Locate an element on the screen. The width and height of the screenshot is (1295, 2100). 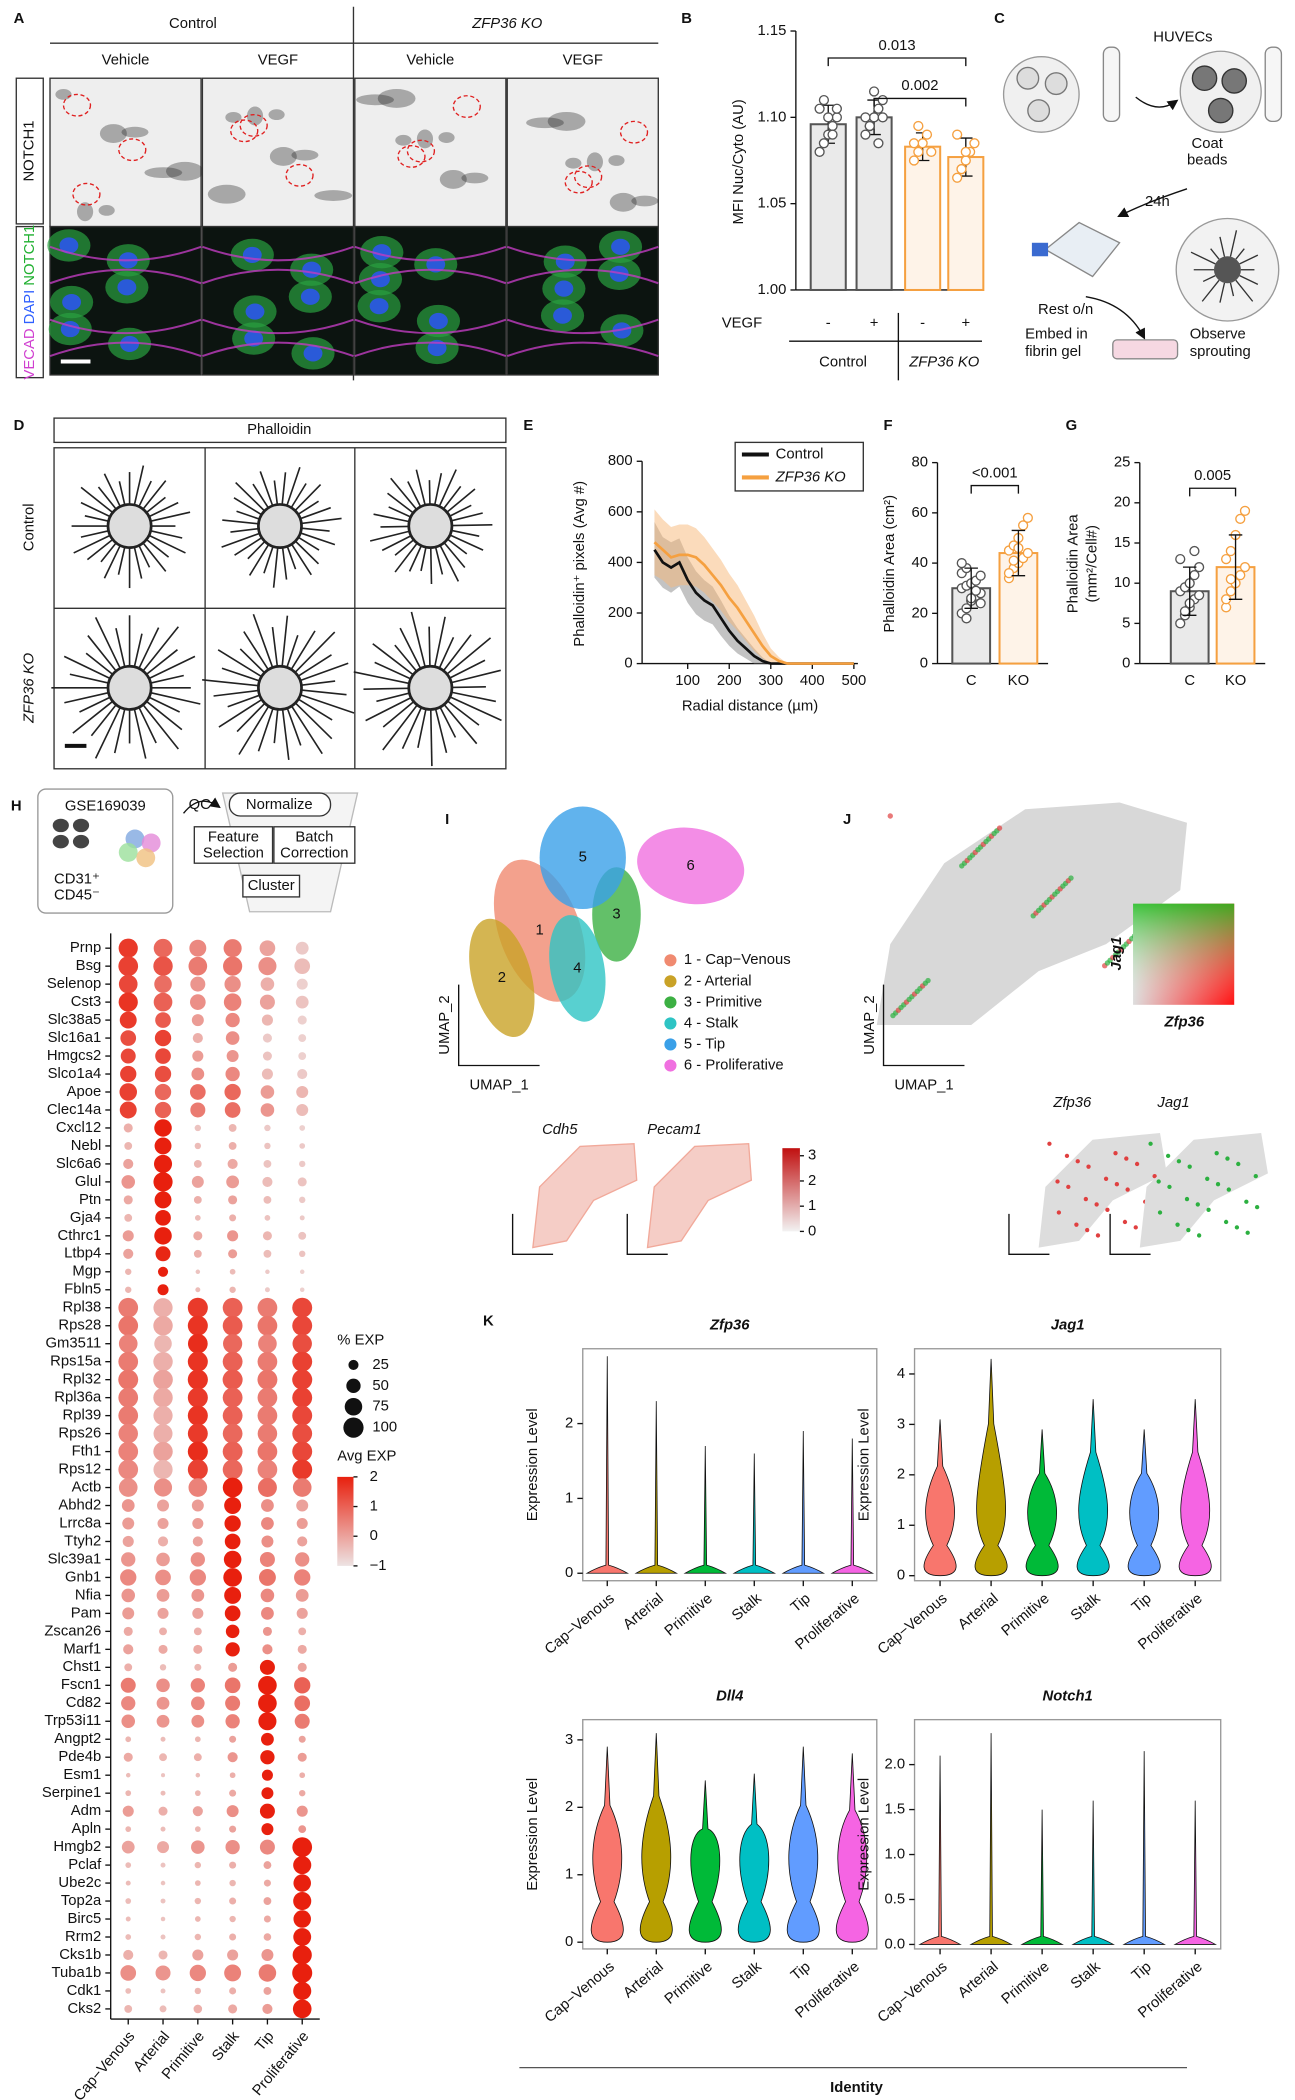
error-bar is located at coordinates (1235, 567).